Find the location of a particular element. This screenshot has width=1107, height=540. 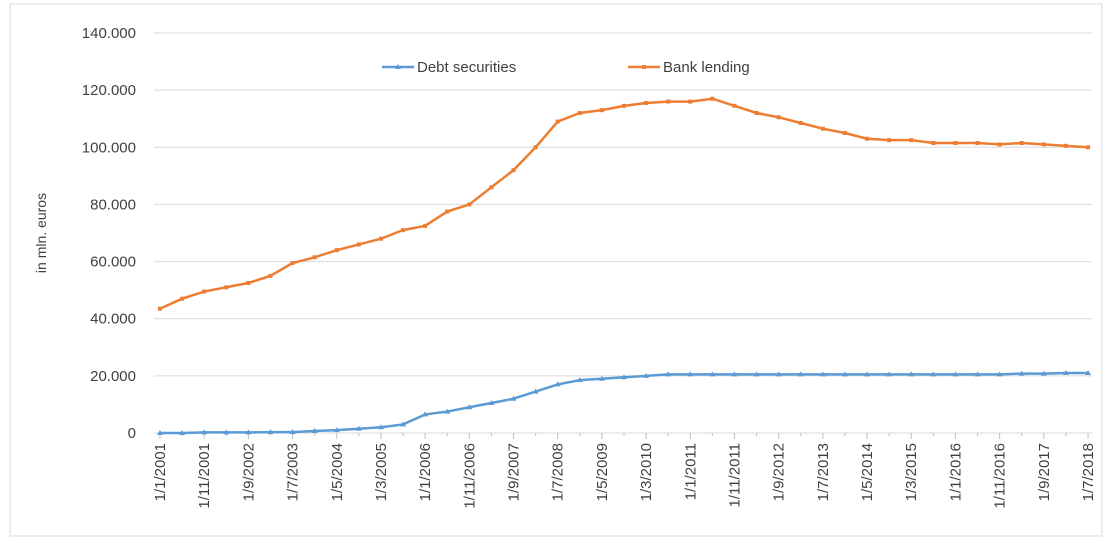

y-tick-label: 60.000 is located at coordinates (113, 262).